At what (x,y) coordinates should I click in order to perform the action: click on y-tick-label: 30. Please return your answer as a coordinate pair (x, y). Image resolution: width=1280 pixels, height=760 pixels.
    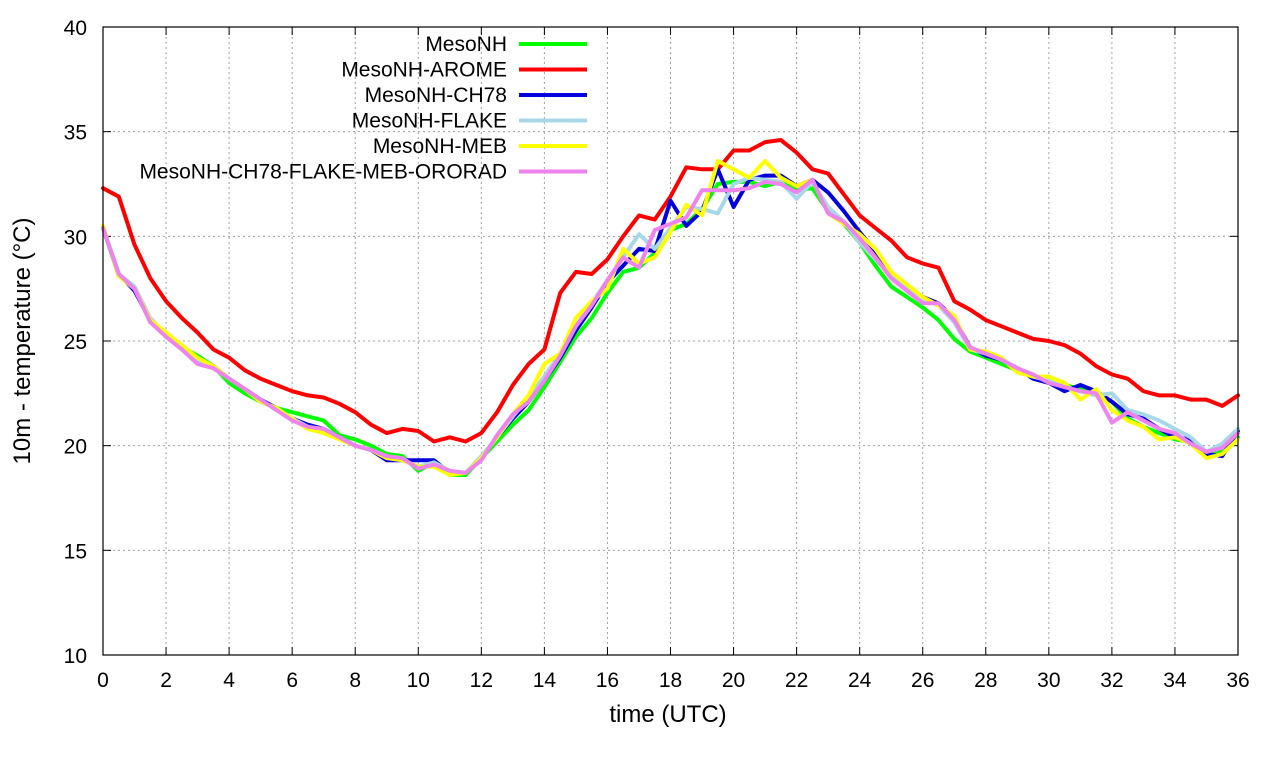
    Looking at the image, I should click on (75, 237).